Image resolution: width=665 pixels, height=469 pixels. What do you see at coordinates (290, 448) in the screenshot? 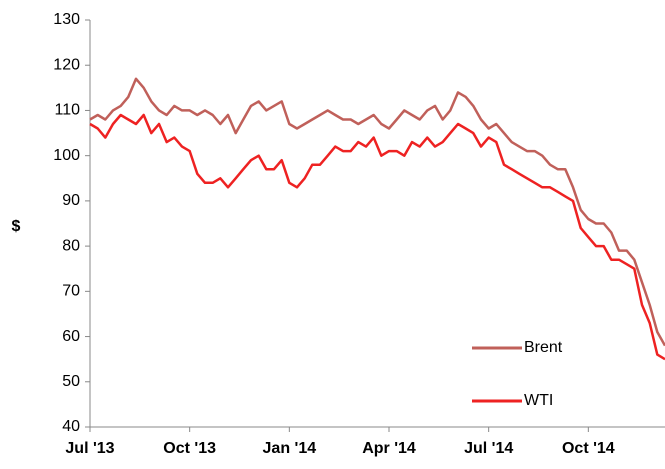
I see `x-tick-label: Jan '14` at bounding box center [290, 448].